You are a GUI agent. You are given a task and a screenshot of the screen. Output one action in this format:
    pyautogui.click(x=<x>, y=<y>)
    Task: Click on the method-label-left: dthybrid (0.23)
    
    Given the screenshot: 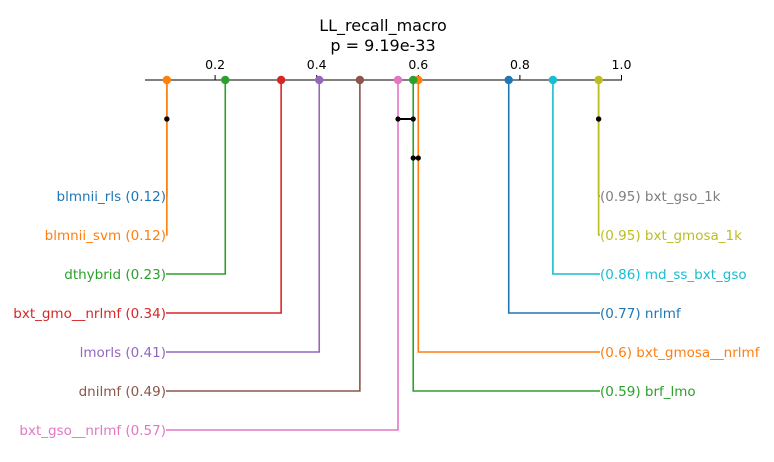 What is the action you would take?
    pyautogui.click(x=115, y=275)
    